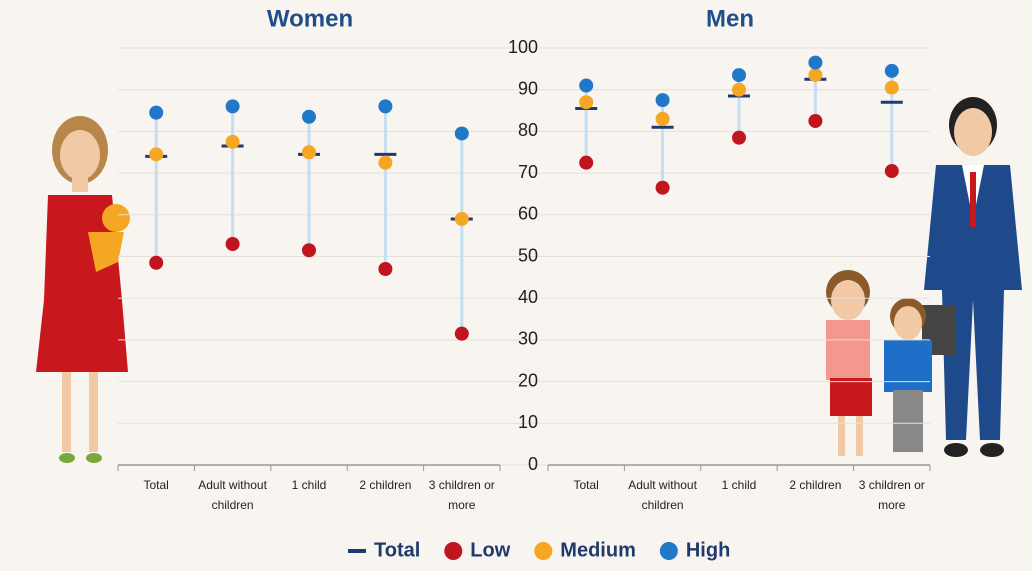 This screenshot has width=1032, height=571. I want to click on y-tick-label: 90, so click(528, 88).